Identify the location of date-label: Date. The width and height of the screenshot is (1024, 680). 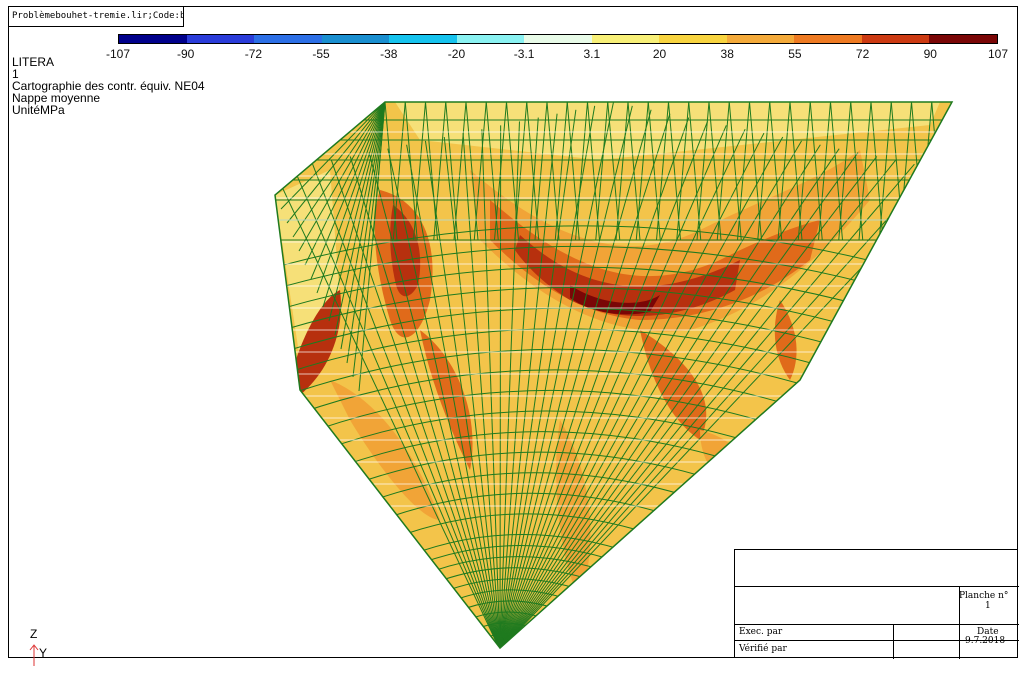
(988, 632).